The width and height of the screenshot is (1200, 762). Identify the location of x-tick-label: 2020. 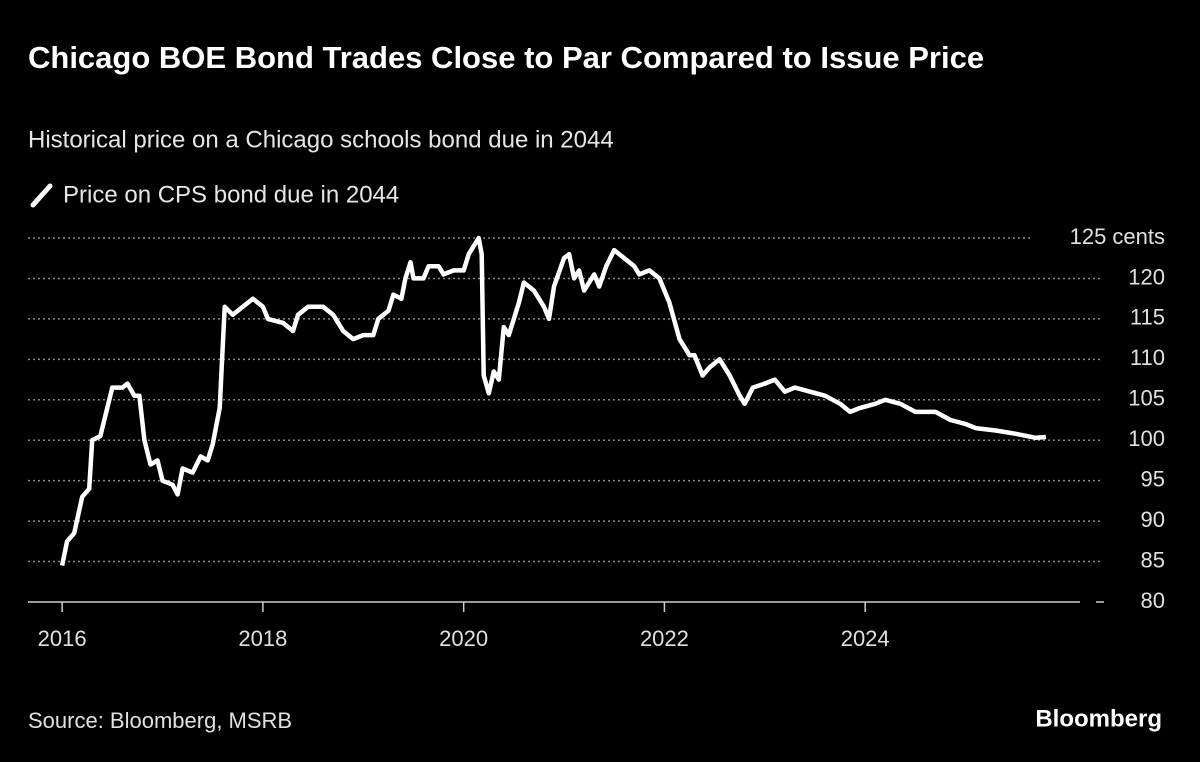
(463, 638).